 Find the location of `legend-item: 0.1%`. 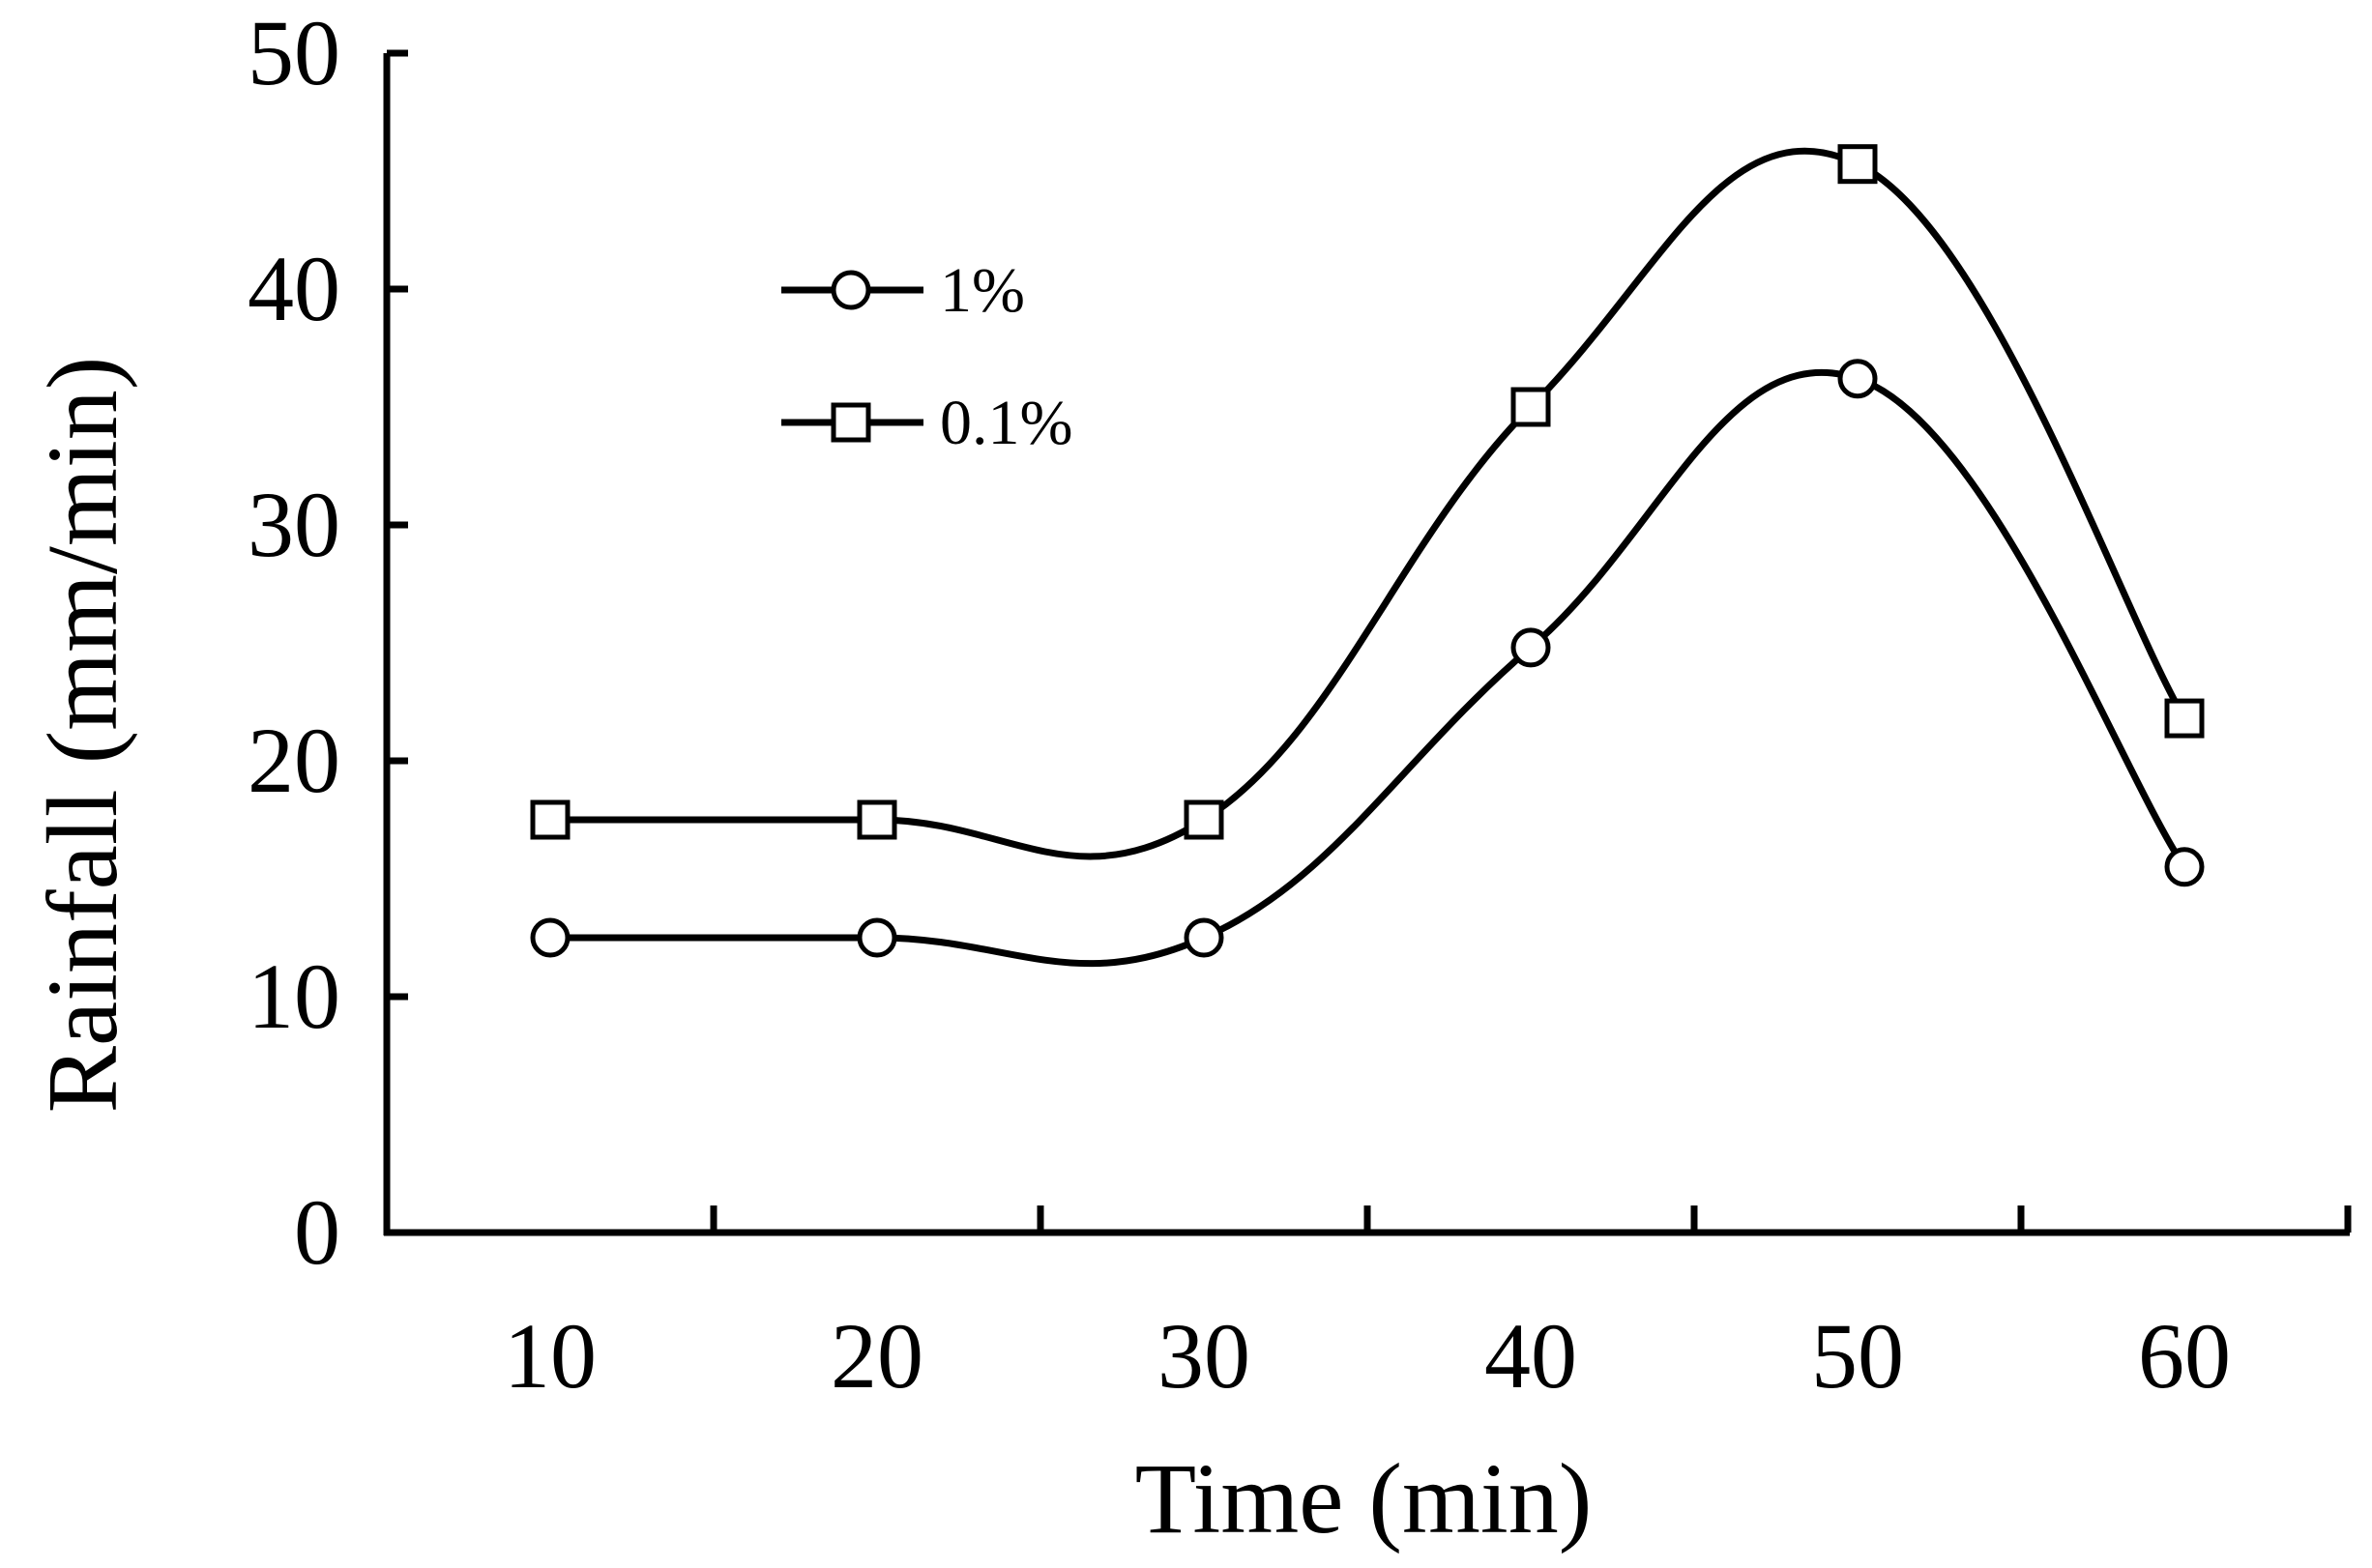

legend-item: 0.1% is located at coordinates (926, 423).